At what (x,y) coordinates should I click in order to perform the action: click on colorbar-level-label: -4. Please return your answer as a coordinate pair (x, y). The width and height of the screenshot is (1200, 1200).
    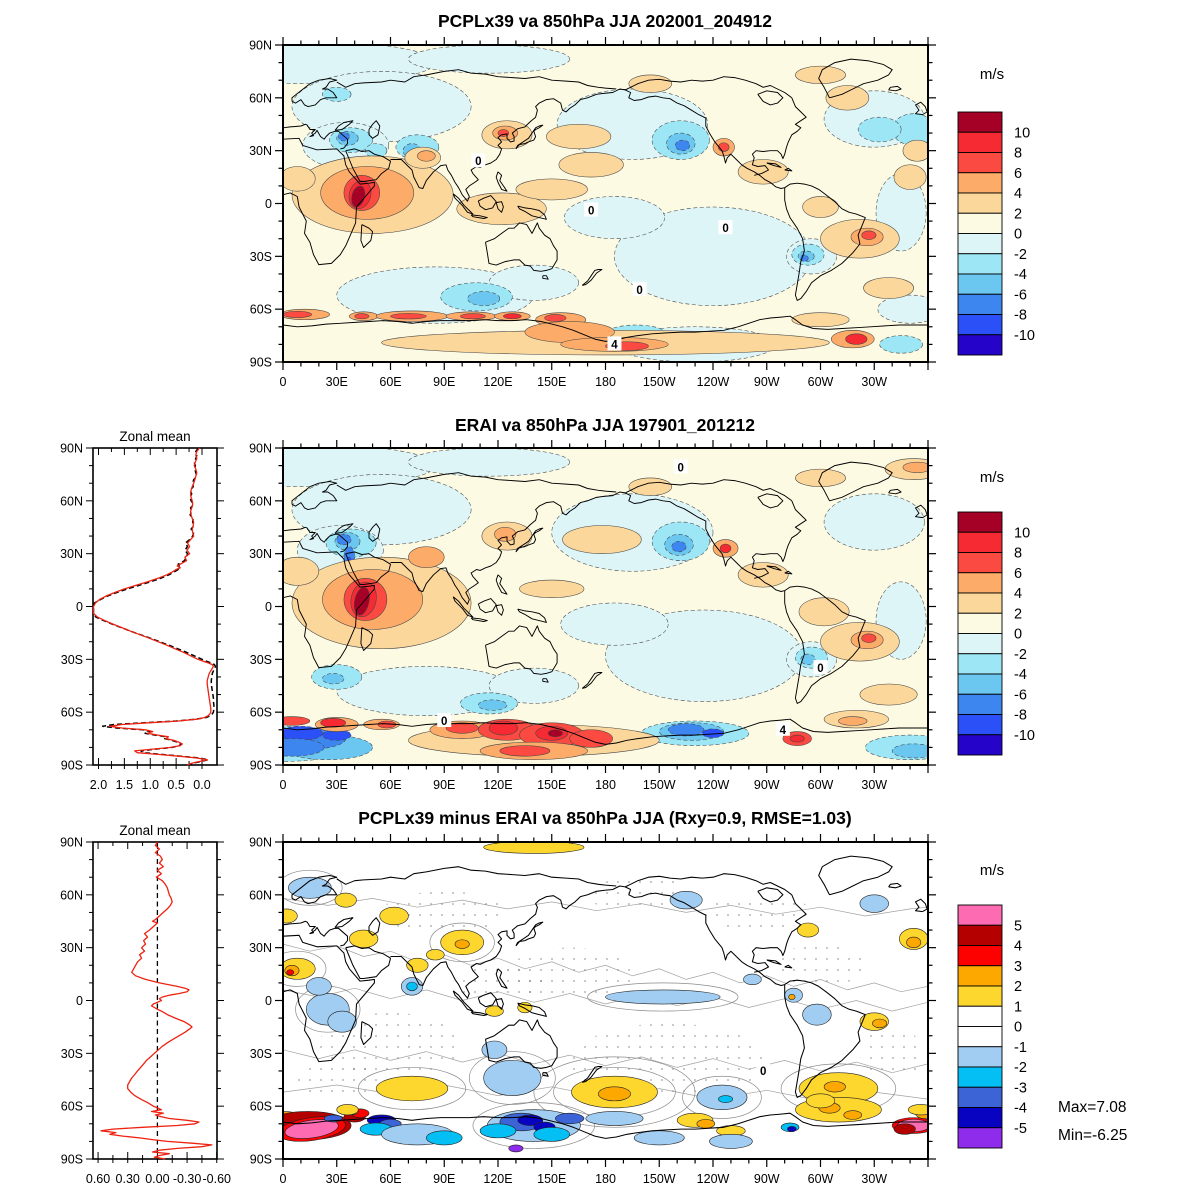
    Looking at the image, I should click on (1020, 1109).